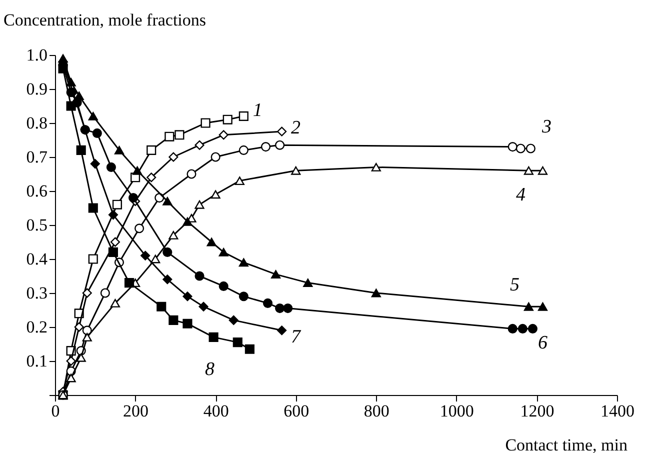 The height and width of the screenshot is (453, 656). I want to click on y-tick-label: 0.4, so click(37, 259).